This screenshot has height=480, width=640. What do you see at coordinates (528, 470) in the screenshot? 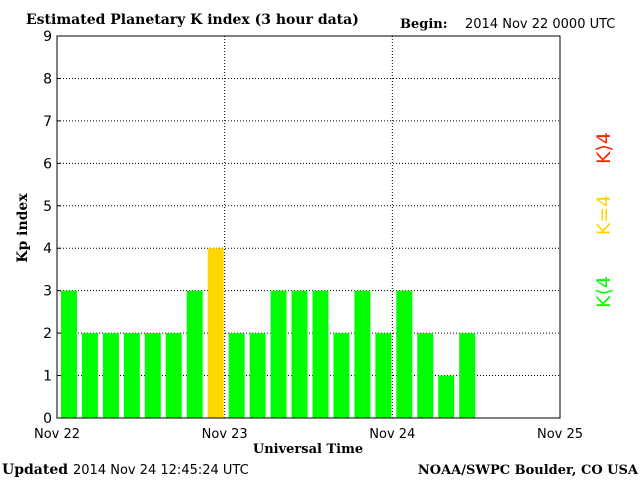
I see `source-credit: NOAA/SWPC Boulder, CO USA` at bounding box center [528, 470].